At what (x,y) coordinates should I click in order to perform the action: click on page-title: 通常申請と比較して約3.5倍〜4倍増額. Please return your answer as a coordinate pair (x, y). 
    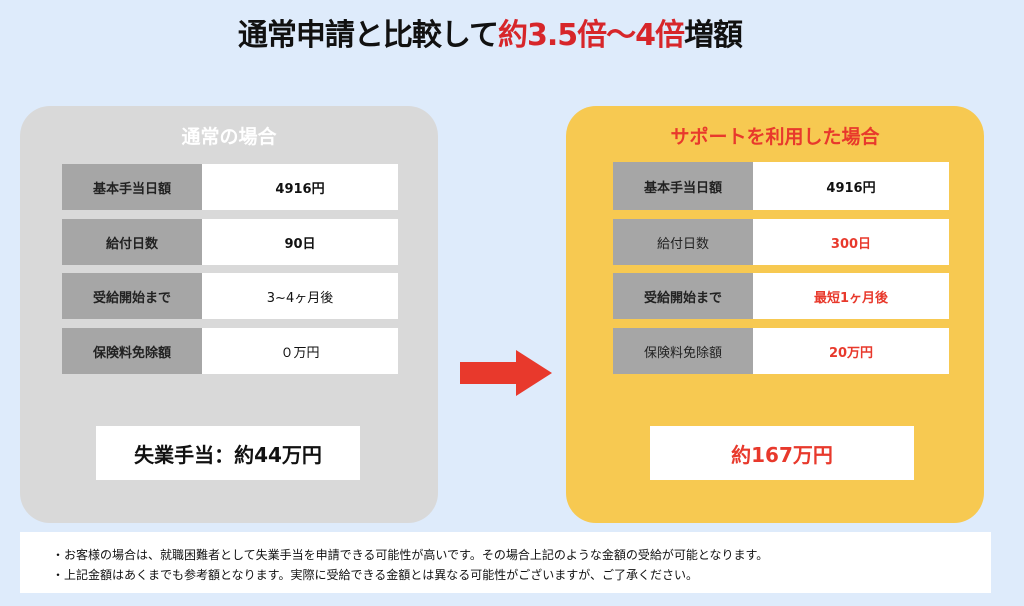
    Looking at the image, I should click on (490, 32).